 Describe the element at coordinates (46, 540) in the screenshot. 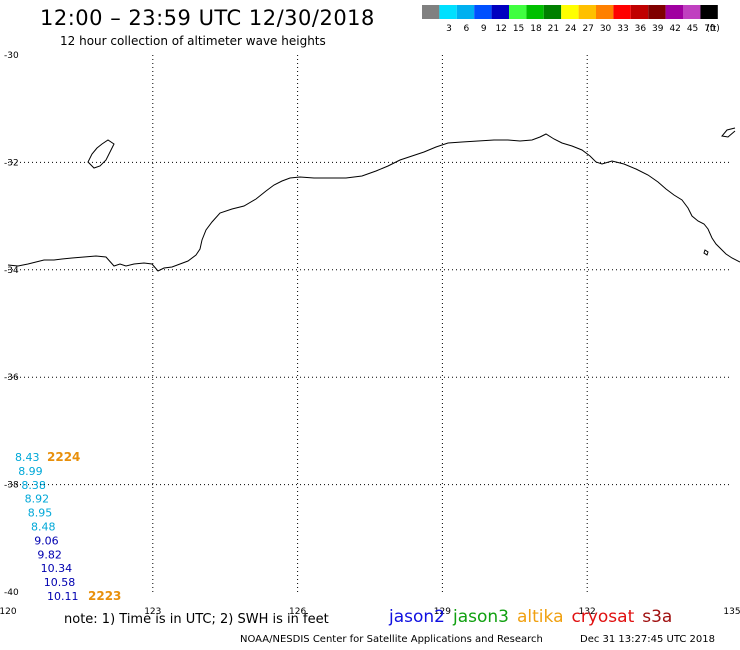

I see `wave-height-label: 9.06` at that location.